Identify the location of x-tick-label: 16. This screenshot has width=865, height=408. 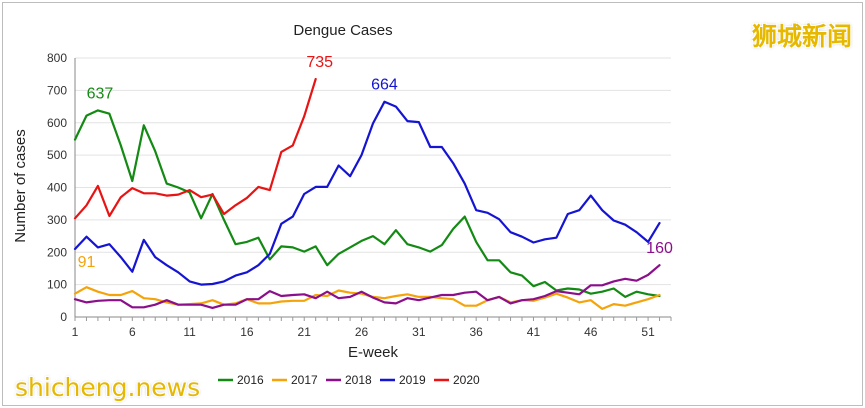
(247, 332).